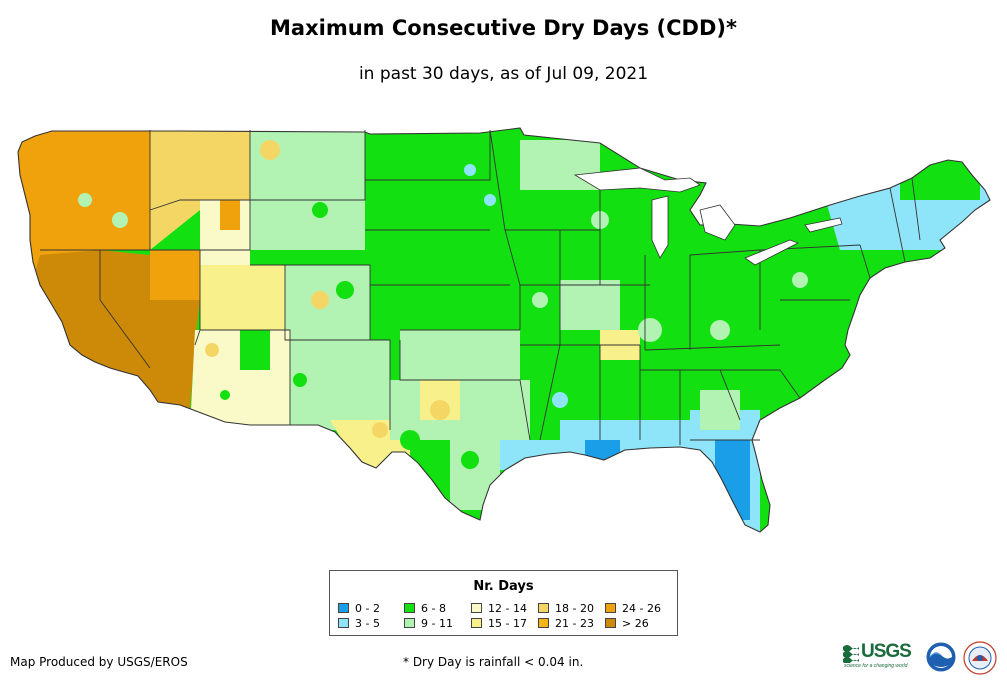 The height and width of the screenshot is (691, 1007). I want to click on legend-item: > 26, so click(627, 624).